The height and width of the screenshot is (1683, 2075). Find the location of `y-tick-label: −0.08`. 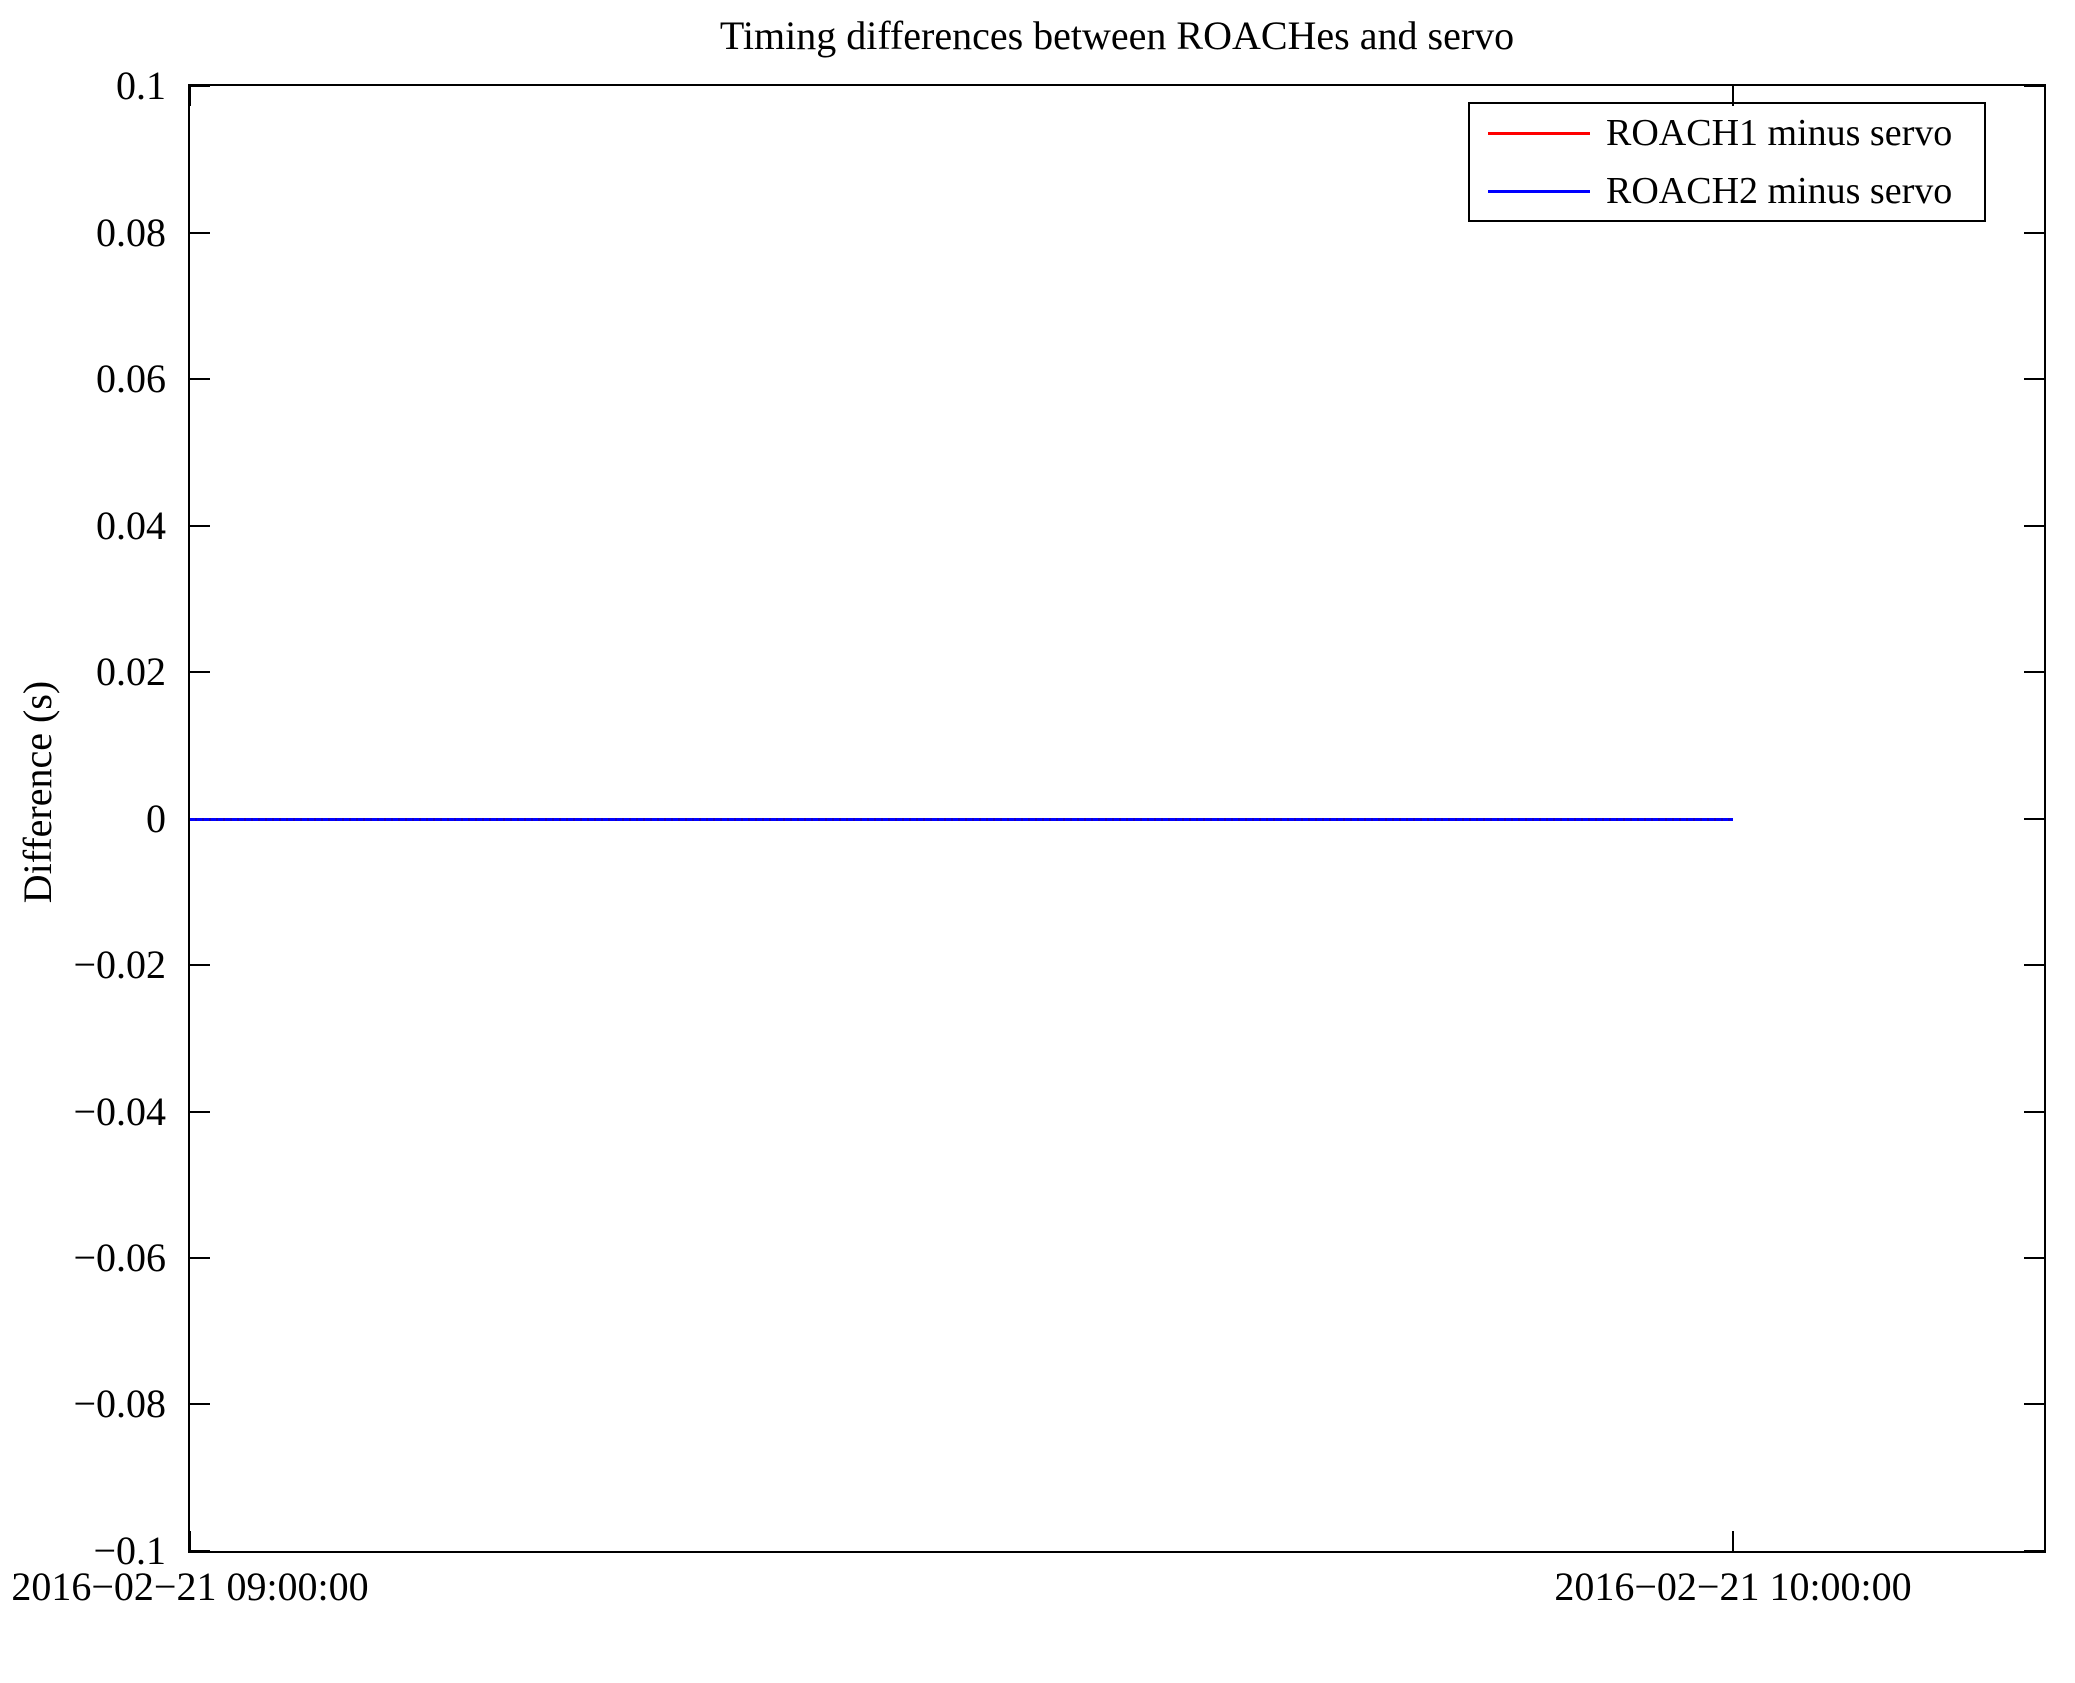

y-tick-label: −0.08 is located at coordinates (119, 1403).